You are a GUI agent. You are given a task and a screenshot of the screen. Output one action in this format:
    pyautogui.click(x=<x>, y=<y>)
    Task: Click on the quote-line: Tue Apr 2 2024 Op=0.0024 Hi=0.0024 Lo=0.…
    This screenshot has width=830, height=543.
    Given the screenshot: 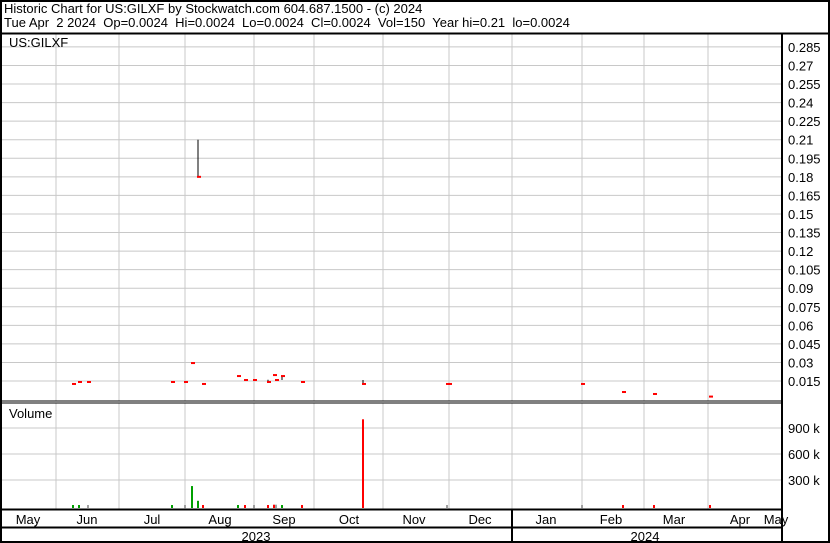 What is the action you would take?
    pyautogui.click(x=287, y=22)
    